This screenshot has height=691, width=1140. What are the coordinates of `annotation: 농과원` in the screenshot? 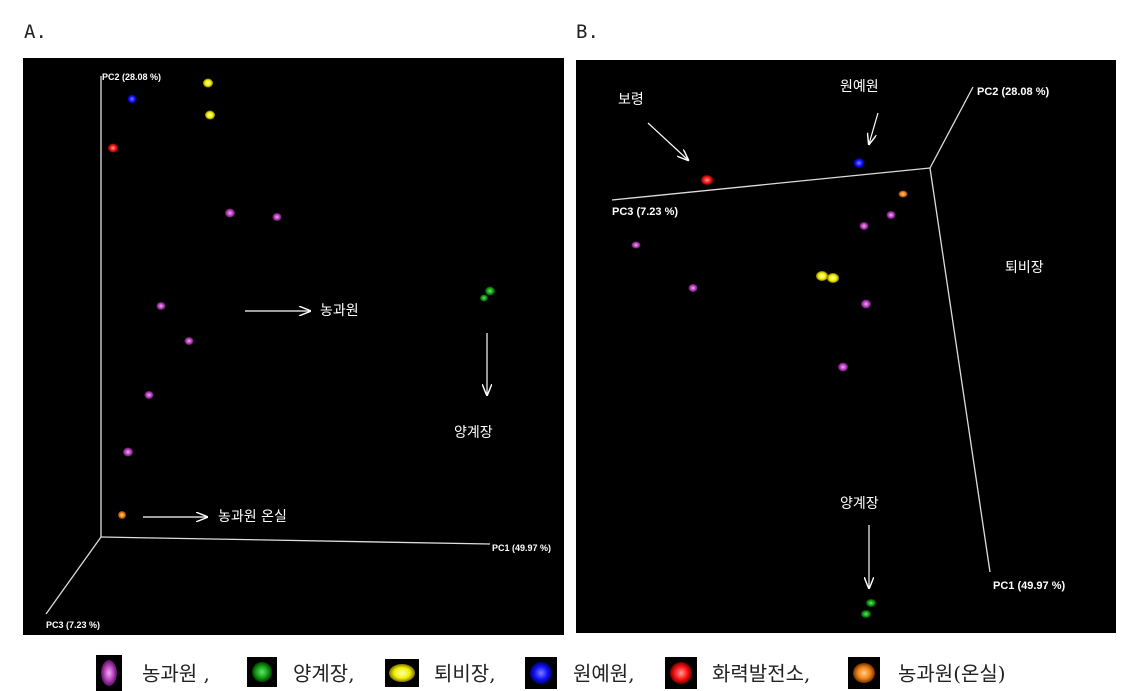 It's located at (339, 311).